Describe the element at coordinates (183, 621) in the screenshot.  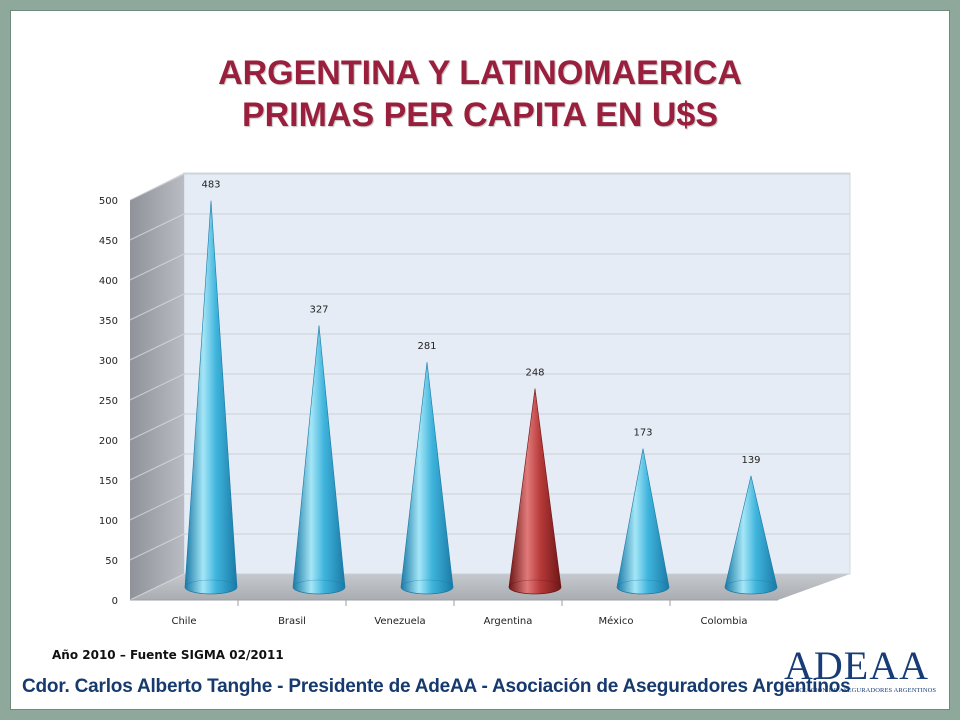
I see `x-tick-label: Chile` at that location.